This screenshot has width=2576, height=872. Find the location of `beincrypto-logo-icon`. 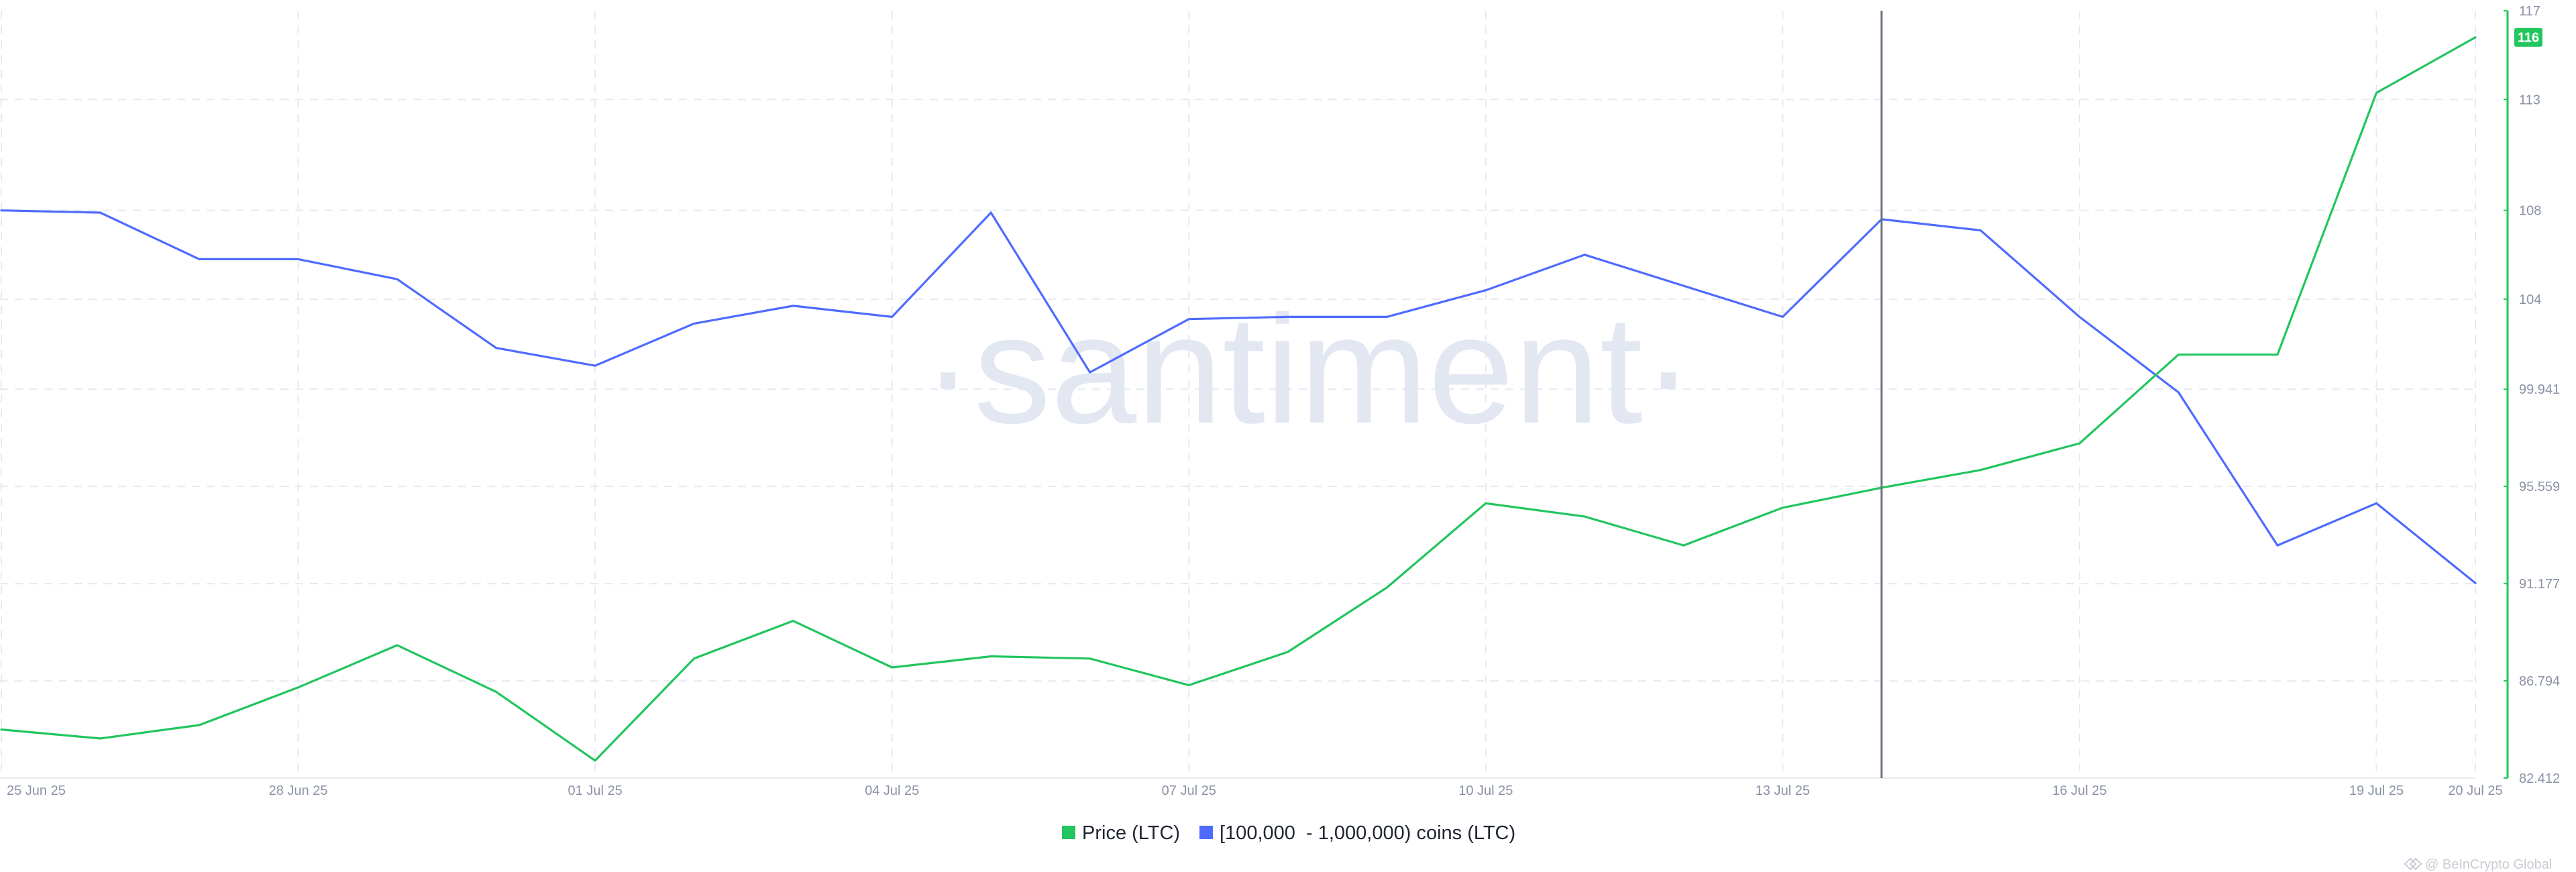

beincrypto-logo-icon is located at coordinates (2413, 864).